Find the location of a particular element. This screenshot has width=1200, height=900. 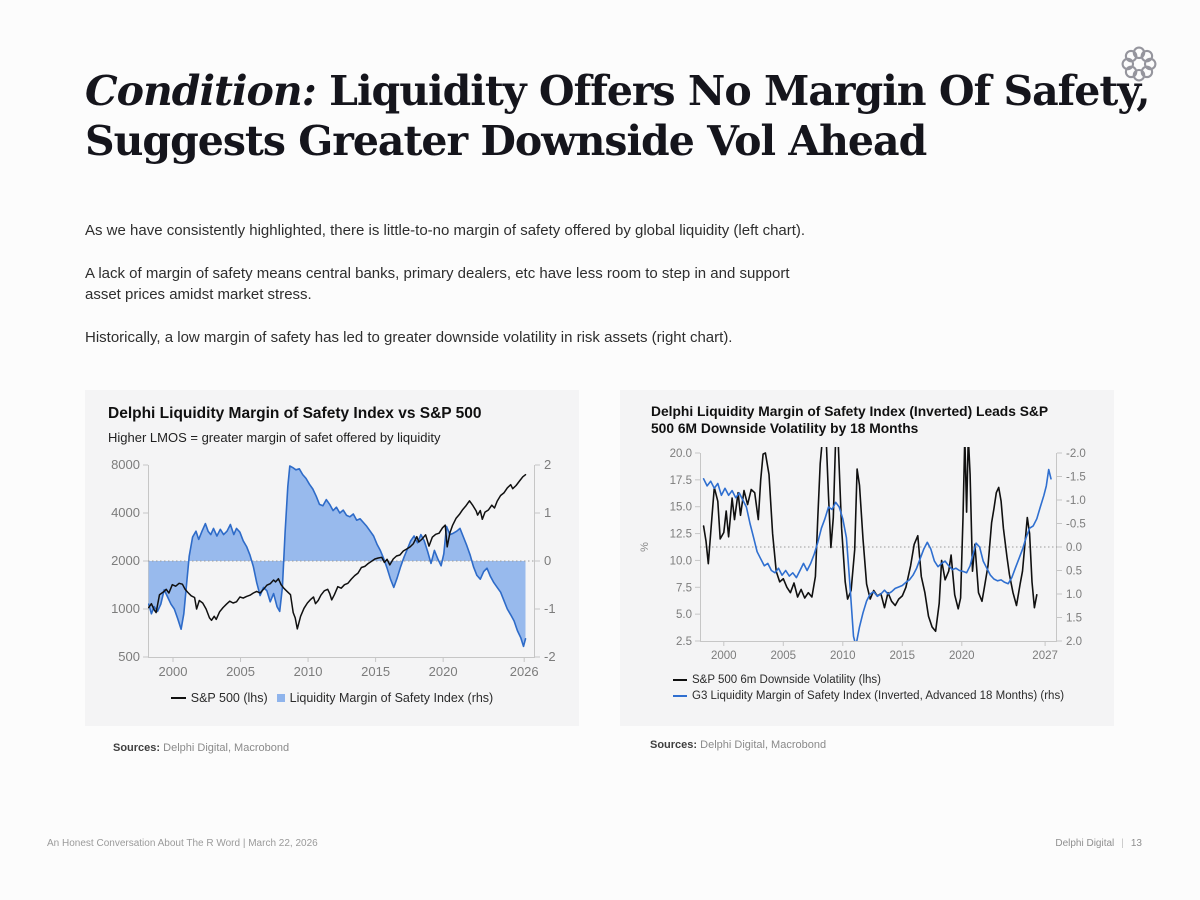

delphi-logo-icon is located at coordinates (1139, 64).